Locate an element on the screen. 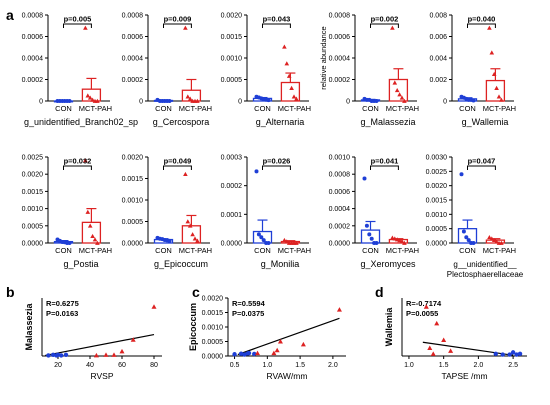  p-value-label: p=0.026 is located at coordinates (277, 161).